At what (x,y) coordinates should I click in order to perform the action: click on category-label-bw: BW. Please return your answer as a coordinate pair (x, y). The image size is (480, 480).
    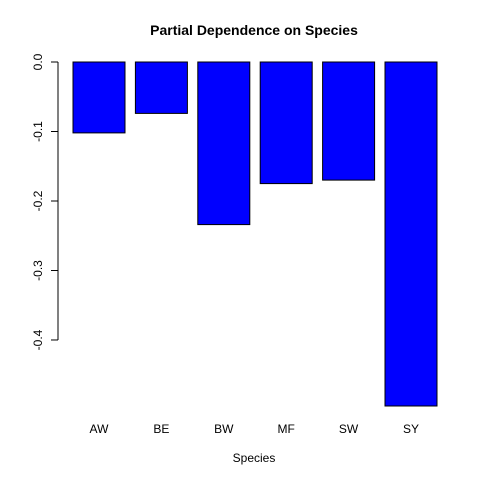
    Looking at the image, I should click on (224, 429).